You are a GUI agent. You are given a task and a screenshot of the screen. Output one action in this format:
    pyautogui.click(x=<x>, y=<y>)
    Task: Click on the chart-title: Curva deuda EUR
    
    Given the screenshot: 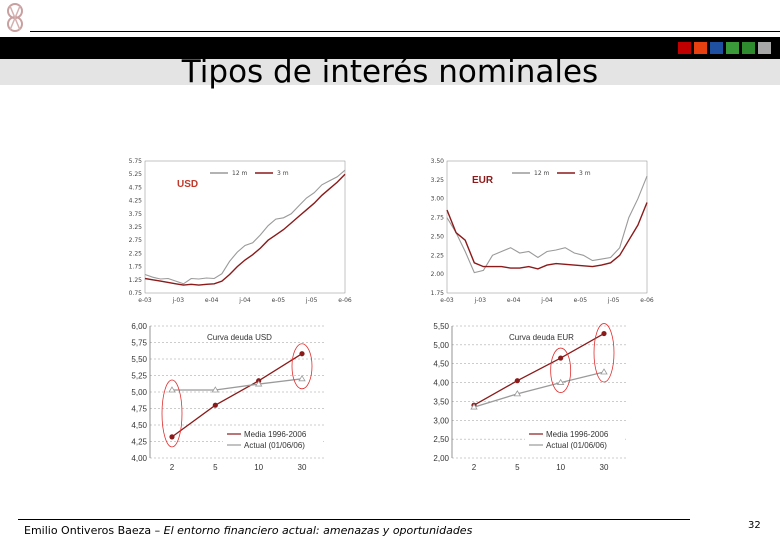 What is the action you would take?
    pyautogui.click(x=541, y=337)
    